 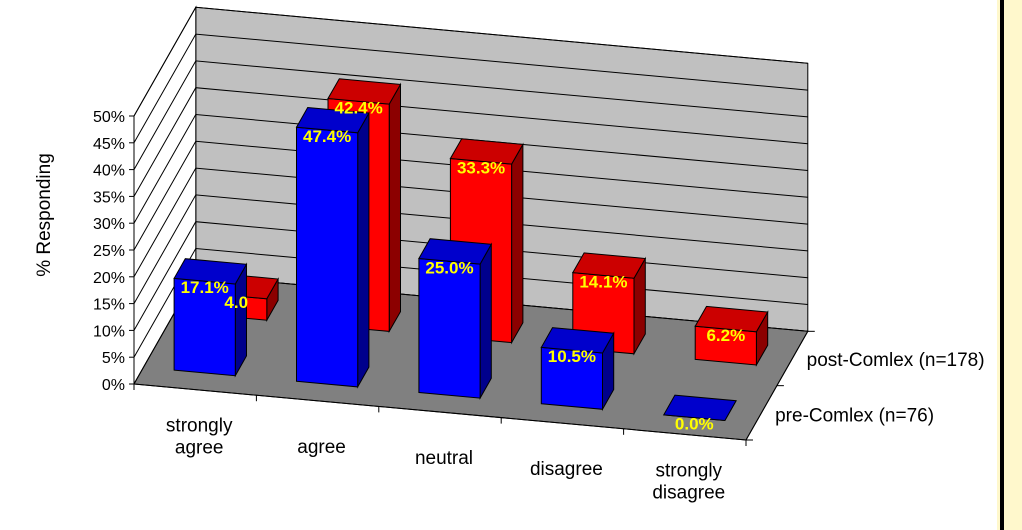 What do you see at coordinates (854, 415) in the screenshot?
I see `series-label: pre-Comlex (n=76)` at bounding box center [854, 415].